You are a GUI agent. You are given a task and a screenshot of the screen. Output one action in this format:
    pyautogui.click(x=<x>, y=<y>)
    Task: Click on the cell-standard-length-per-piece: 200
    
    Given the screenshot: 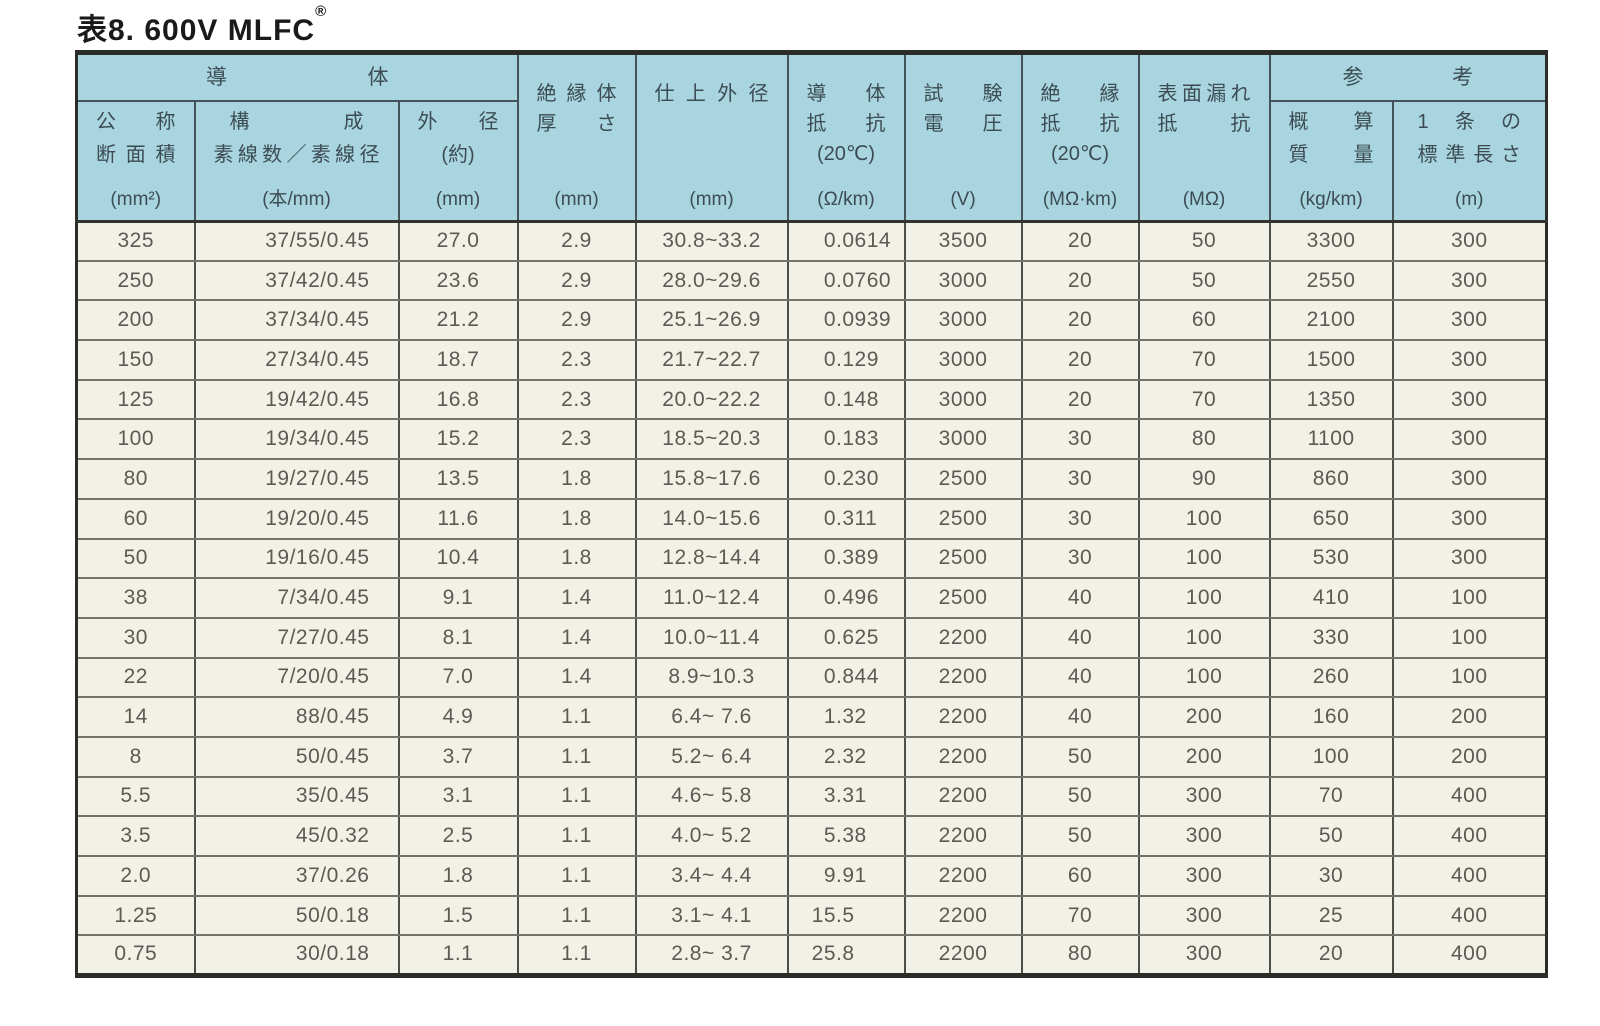 What is the action you would take?
    pyautogui.click(x=1469, y=756)
    